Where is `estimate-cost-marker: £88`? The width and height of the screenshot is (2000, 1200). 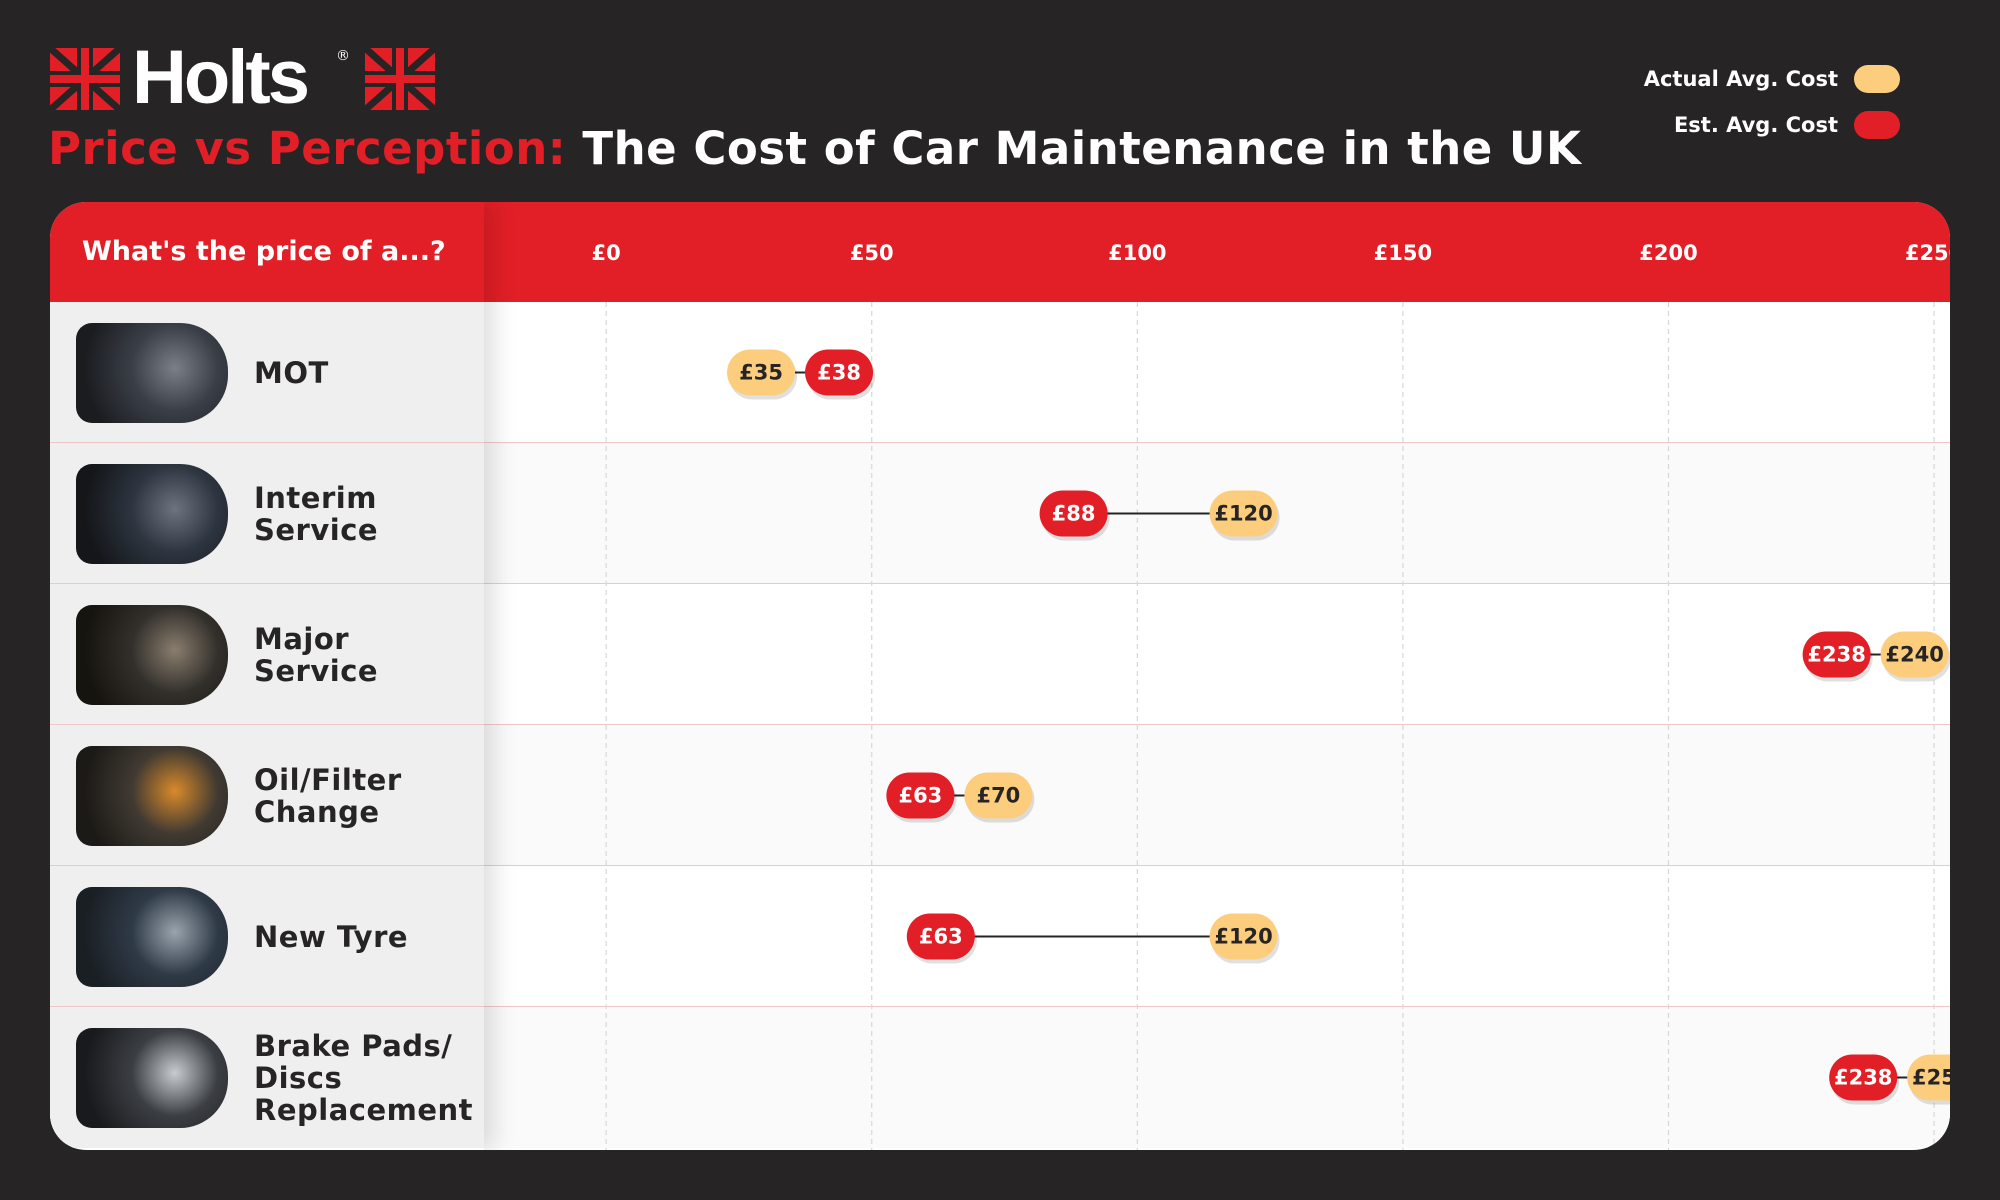
estimate-cost-marker: £88 is located at coordinates (1074, 515).